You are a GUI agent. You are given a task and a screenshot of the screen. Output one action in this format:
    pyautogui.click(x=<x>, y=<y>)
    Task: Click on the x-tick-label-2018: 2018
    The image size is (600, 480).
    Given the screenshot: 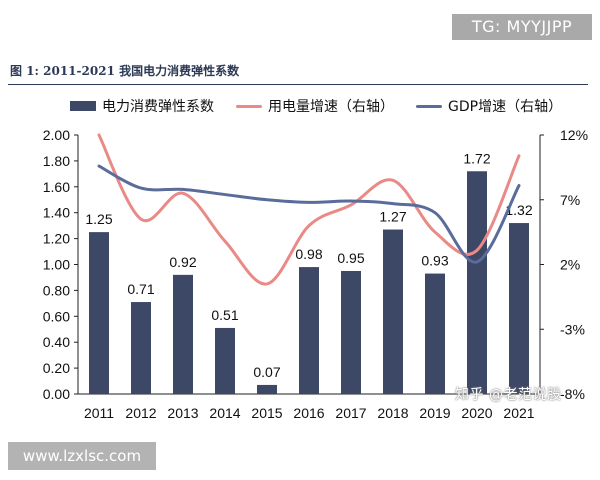 What is the action you would take?
    pyautogui.click(x=392, y=413)
    